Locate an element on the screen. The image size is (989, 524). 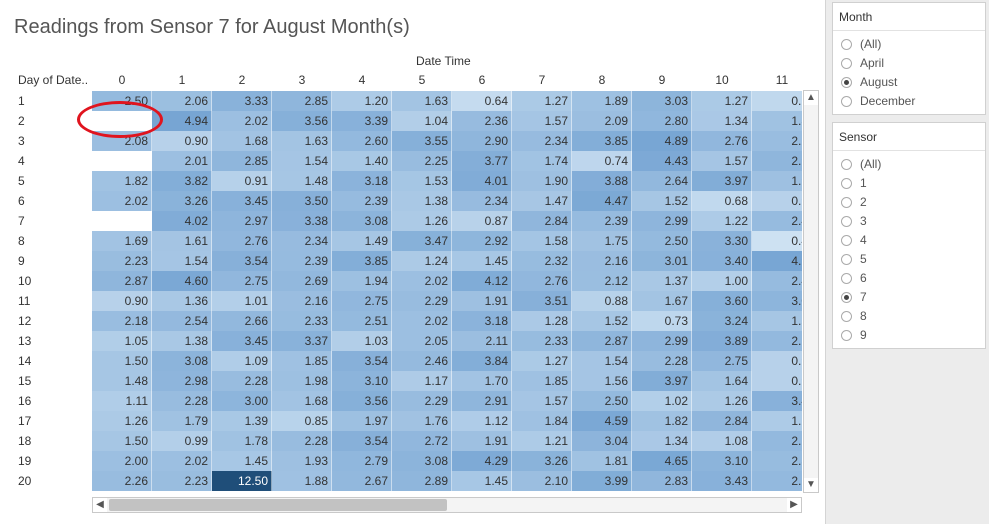
heatmap-cell: 1.26 is located at coordinates (722, 401).